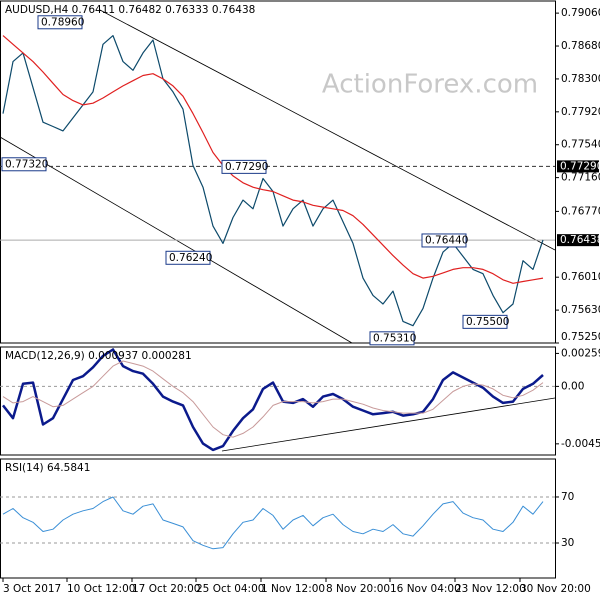  What do you see at coordinates (572, 386) in the screenshot?
I see `y-tick-label: 0.00` at bounding box center [572, 386].